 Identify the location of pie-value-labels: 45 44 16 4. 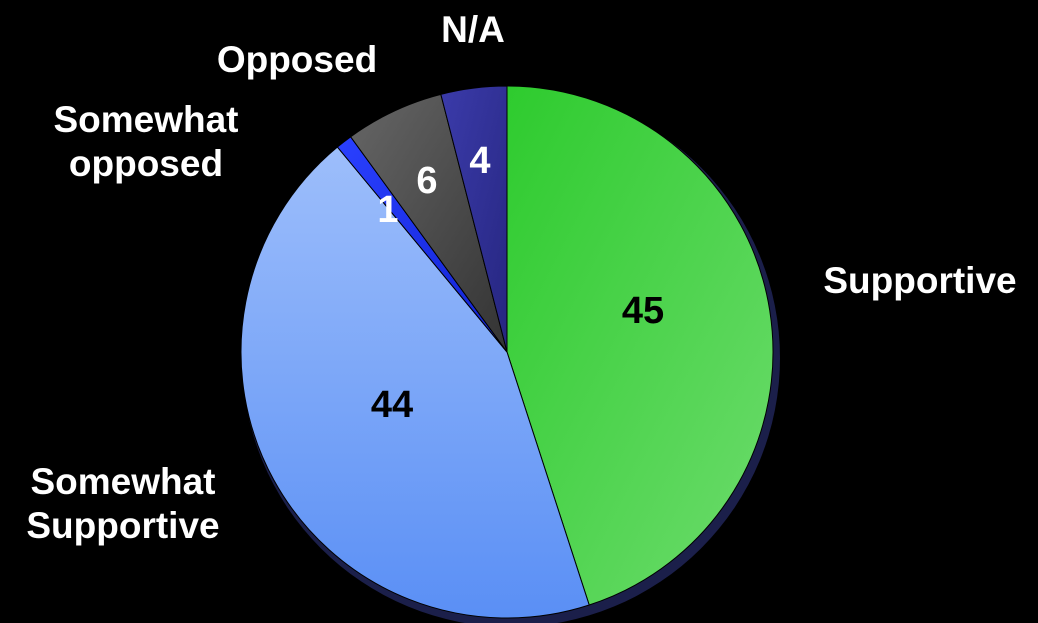
(517, 283).